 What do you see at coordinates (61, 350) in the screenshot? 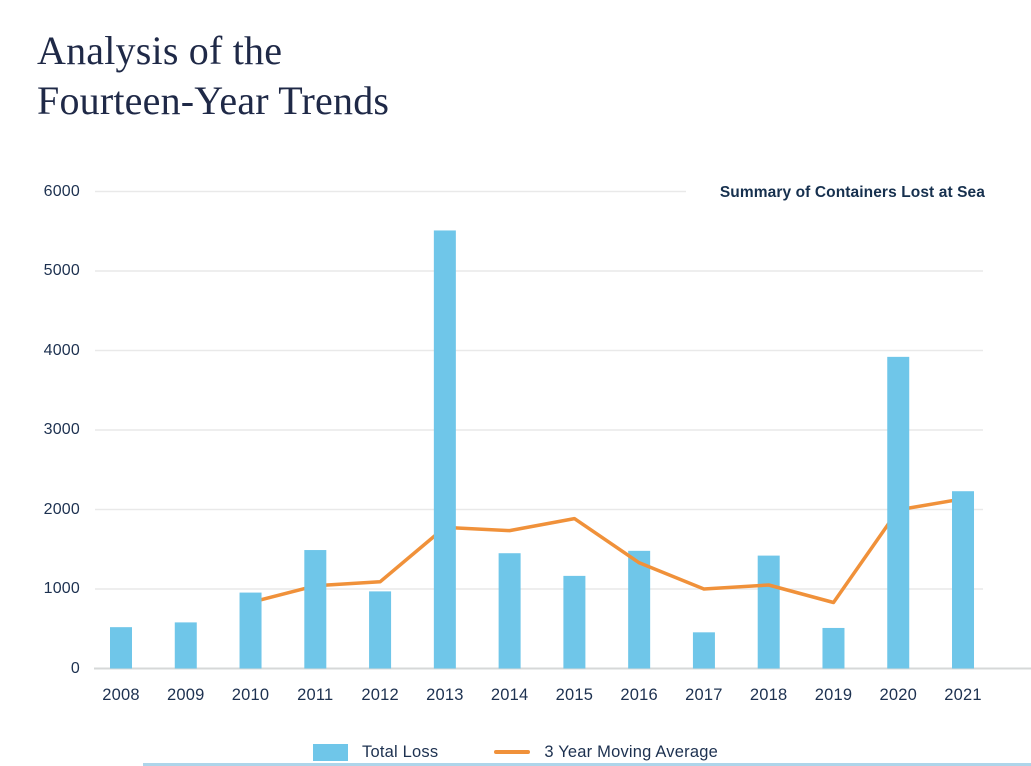
I see `y-axis-label-4000: 4000` at bounding box center [61, 350].